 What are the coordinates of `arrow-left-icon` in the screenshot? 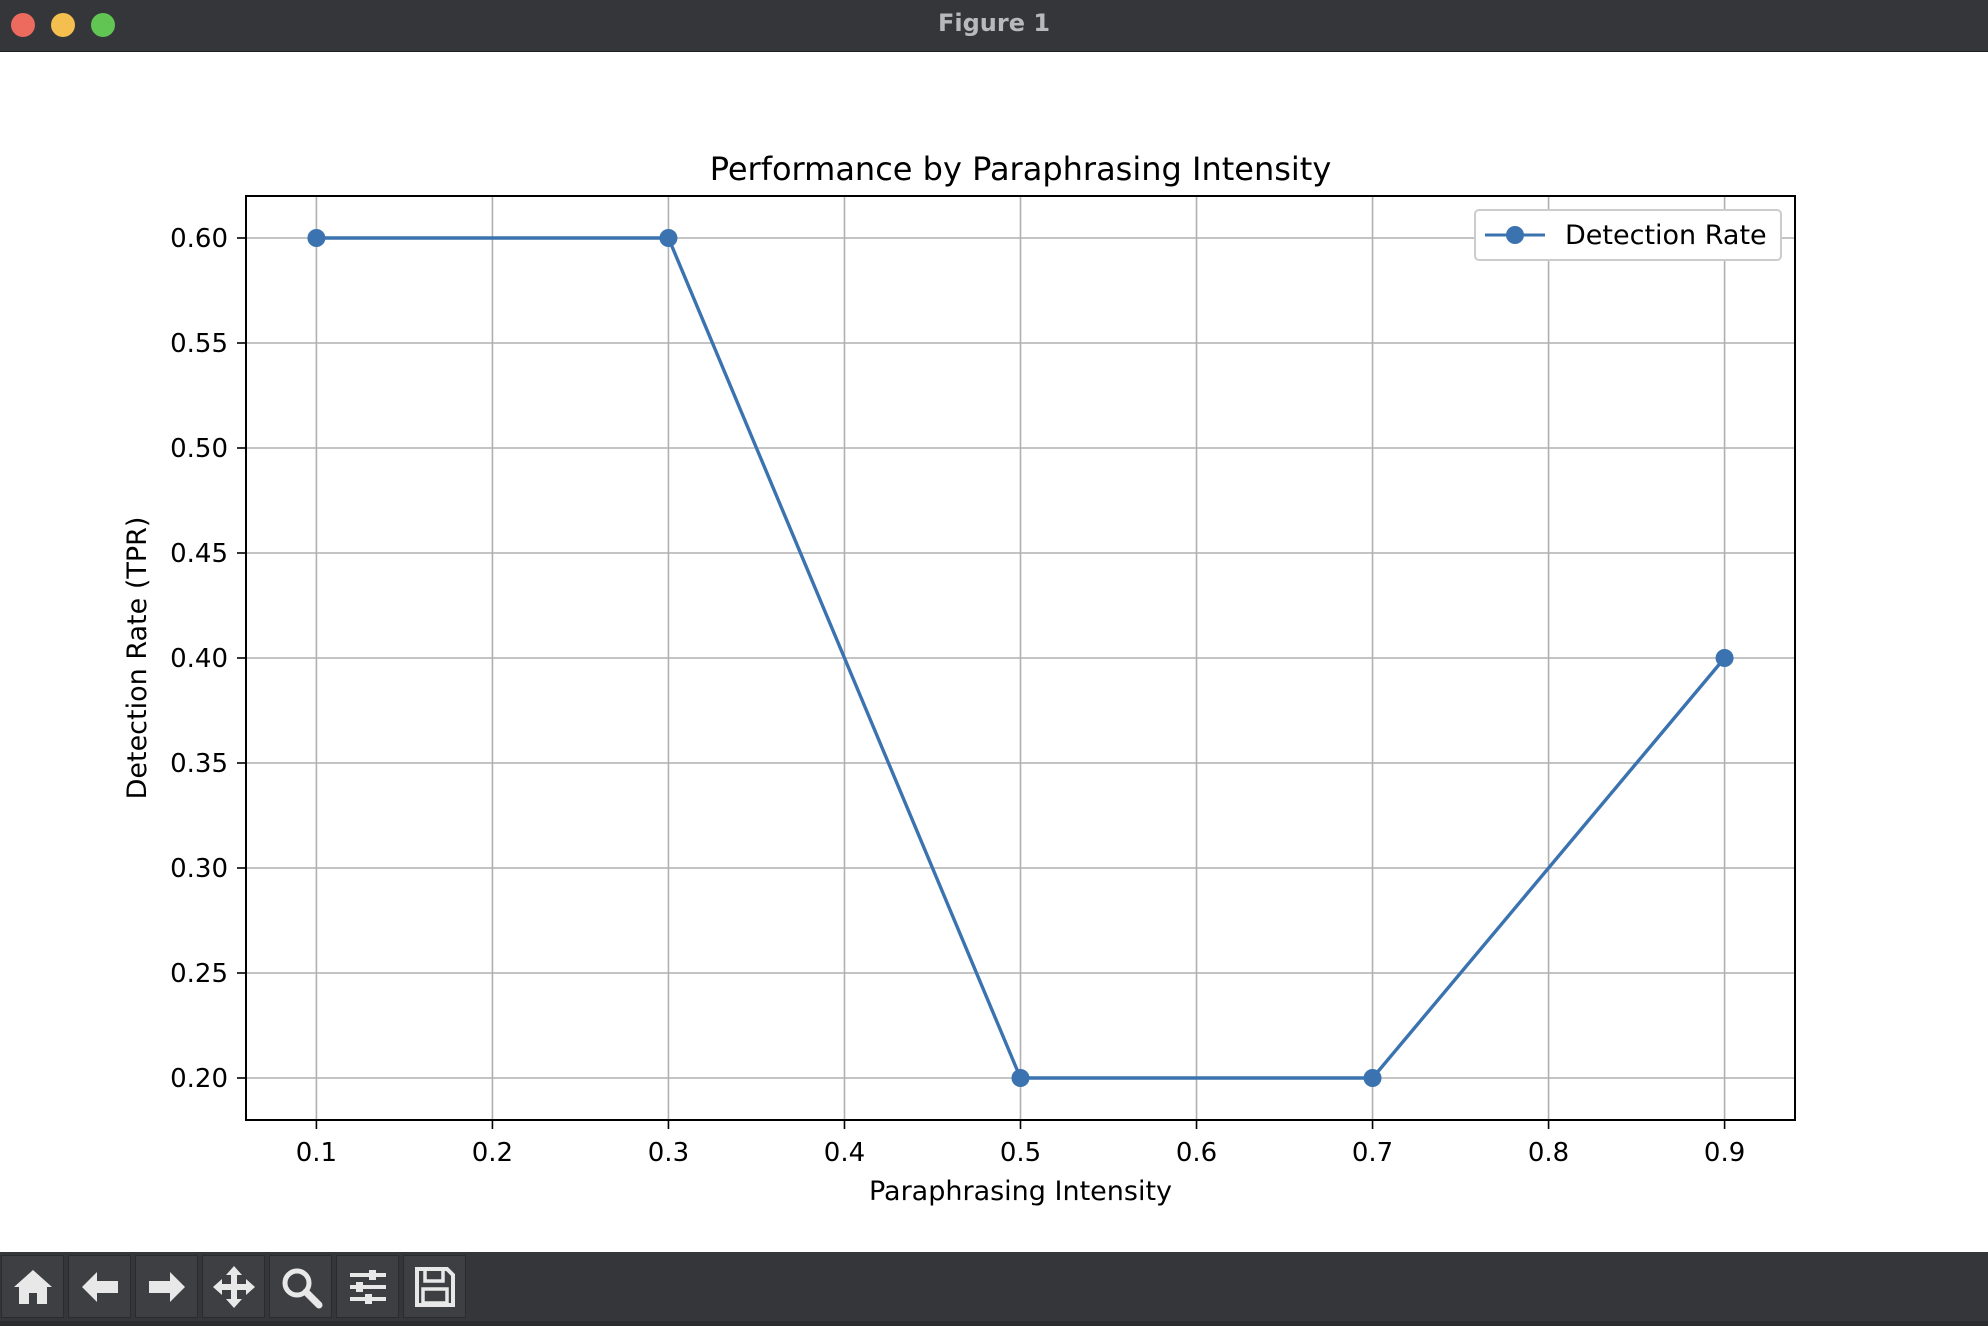 It's located at (99, 1286).